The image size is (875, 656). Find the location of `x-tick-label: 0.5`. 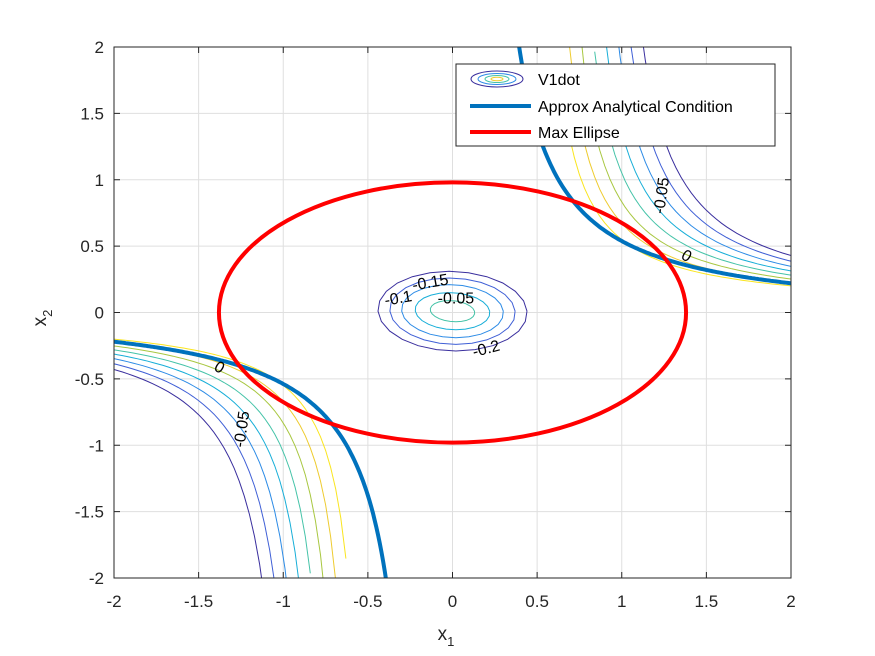

x-tick-label: 0.5 is located at coordinates (537, 601).